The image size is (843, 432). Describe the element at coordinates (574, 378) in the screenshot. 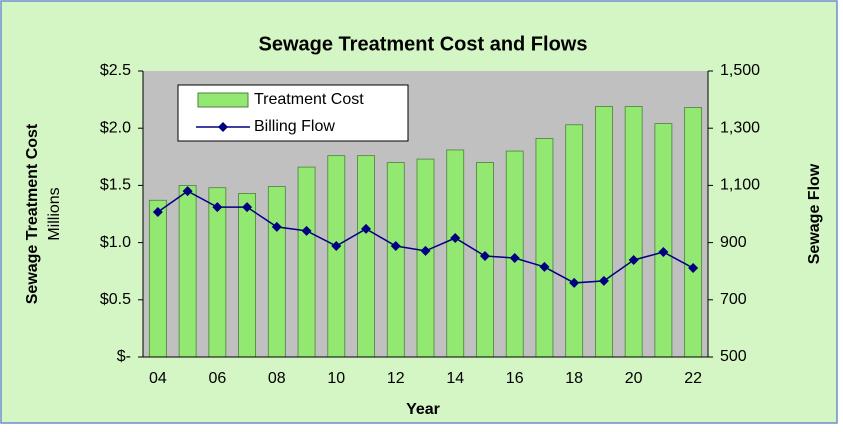

I see `x-tick-label: 18` at that location.